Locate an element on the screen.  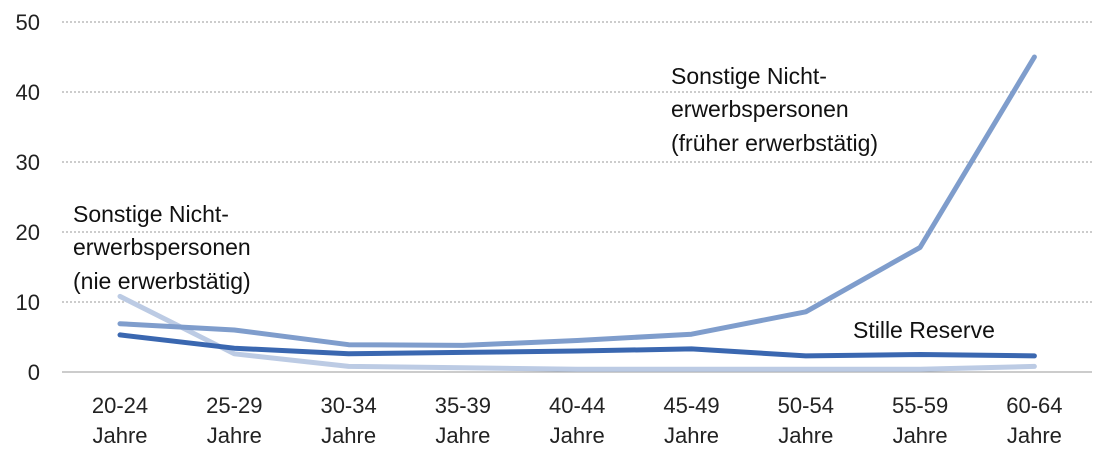
annotation-frueher-line-1: Sonstige Nicht- is located at coordinates (749, 76).